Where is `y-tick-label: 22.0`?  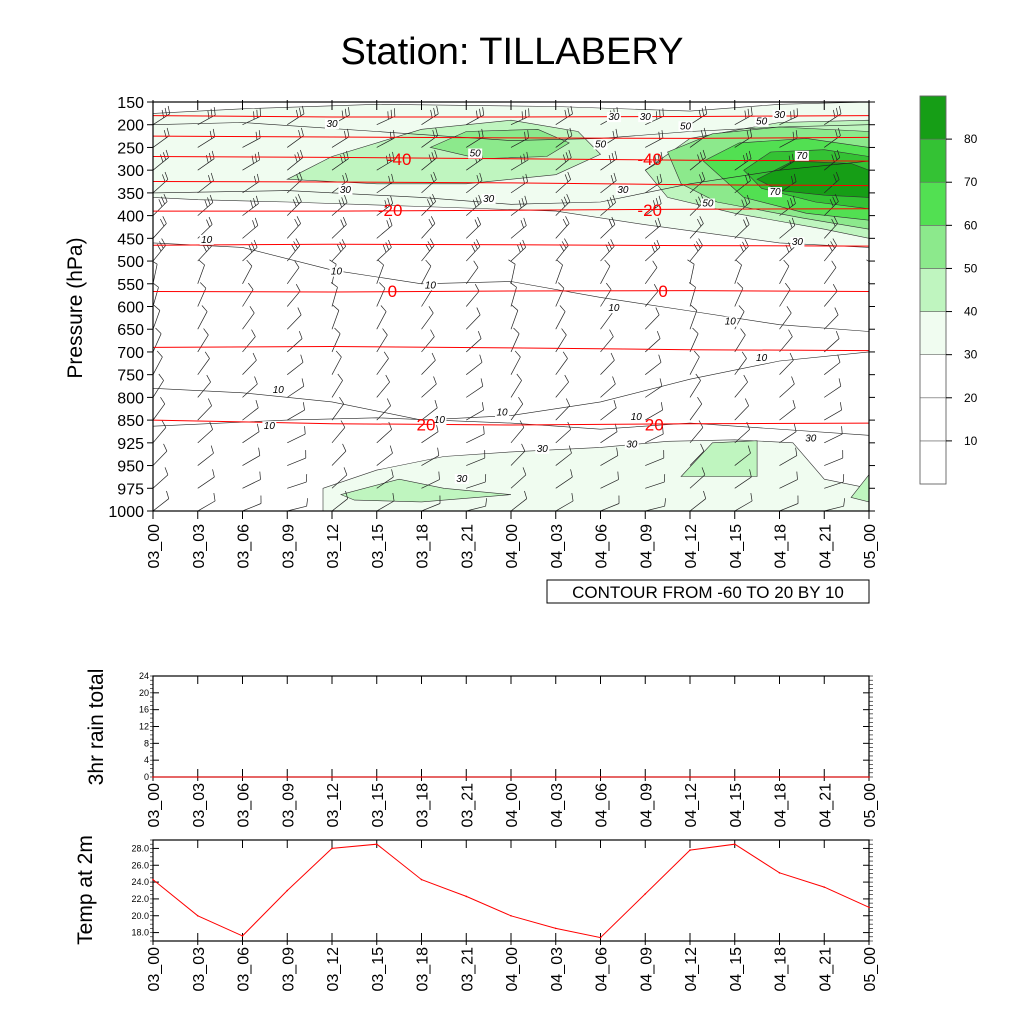
y-tick-label: 22.0 is located at coordinates (140, 899).